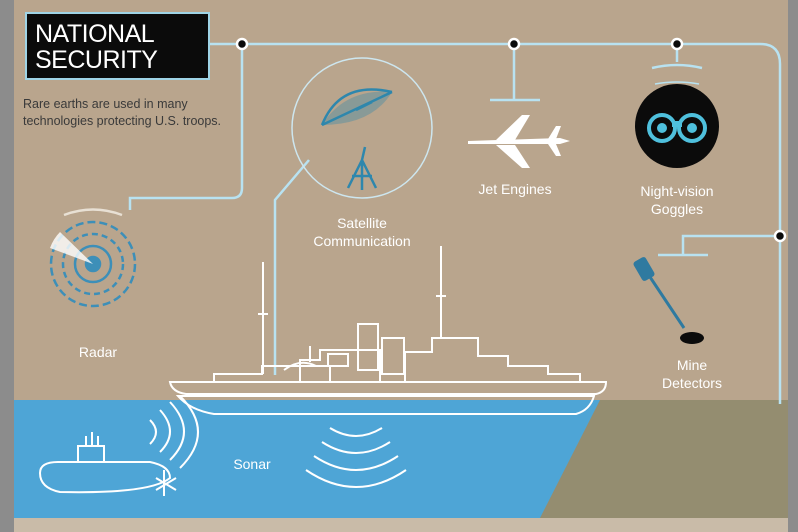  What do you see at coordinates (278, 441) in the screenshot?
I see `sonar-waves` at bounding box center [278, 441].